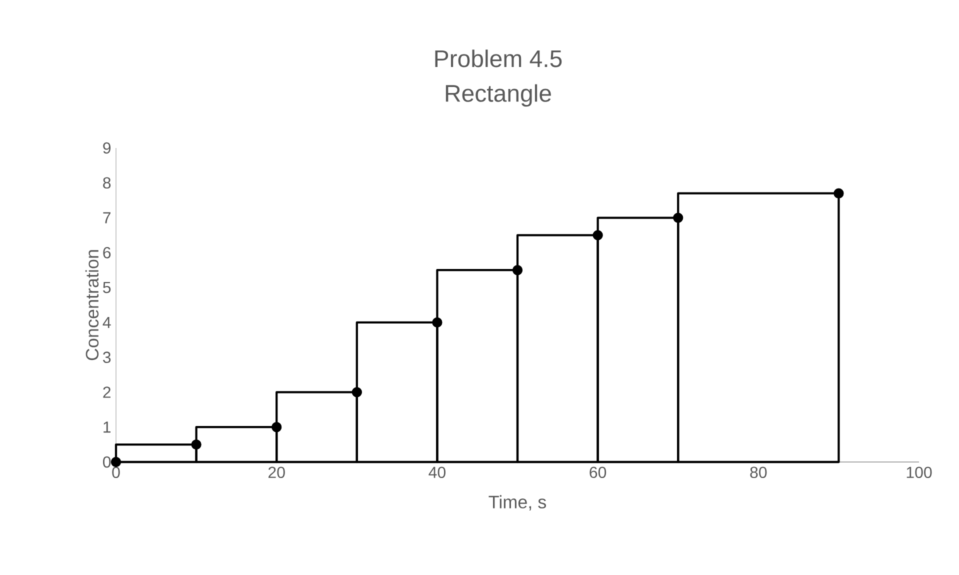 The height and width of the screenshot is (575, 959). What do you see at coordinates (106, 322) in the screenshot?
I see `y-tick-label: 4` at bounding box center [106, 322].